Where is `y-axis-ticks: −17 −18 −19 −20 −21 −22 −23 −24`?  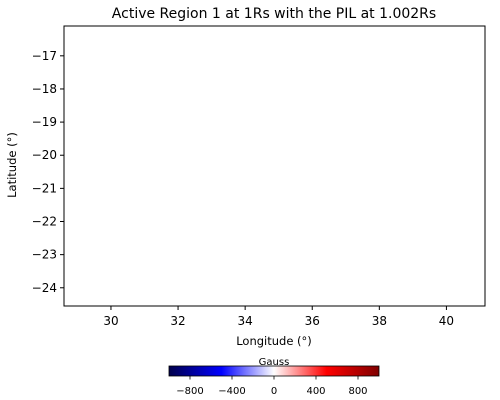
y-axis-ticks: −17 −18 −19 −20 −21 −22 −23 −24 is located at coordinates (48, 172).